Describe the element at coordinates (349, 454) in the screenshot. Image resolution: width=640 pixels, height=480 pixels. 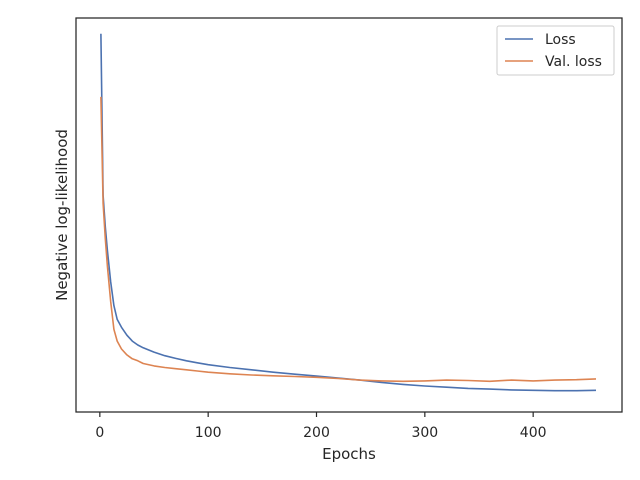
I see `x-axis-label: Epochs` at that location.